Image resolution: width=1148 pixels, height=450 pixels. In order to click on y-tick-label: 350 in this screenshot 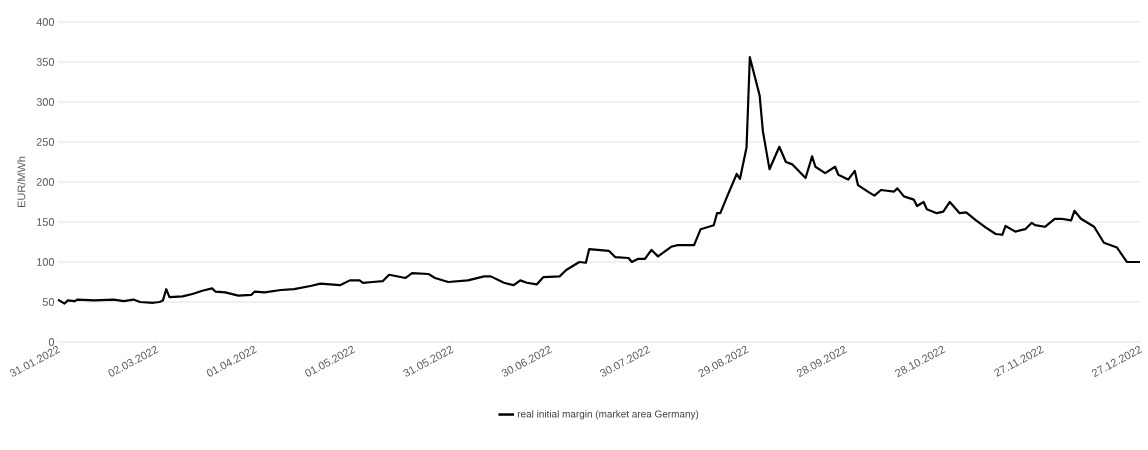, I will do `click(45, 62)`.